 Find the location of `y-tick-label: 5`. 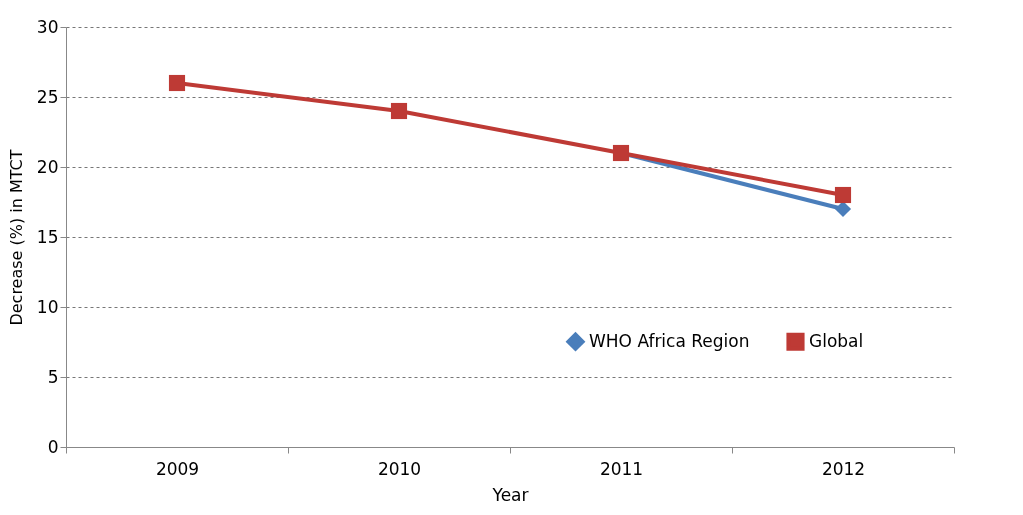

y-tick-label: 5 is located at coordinates (53, 376).